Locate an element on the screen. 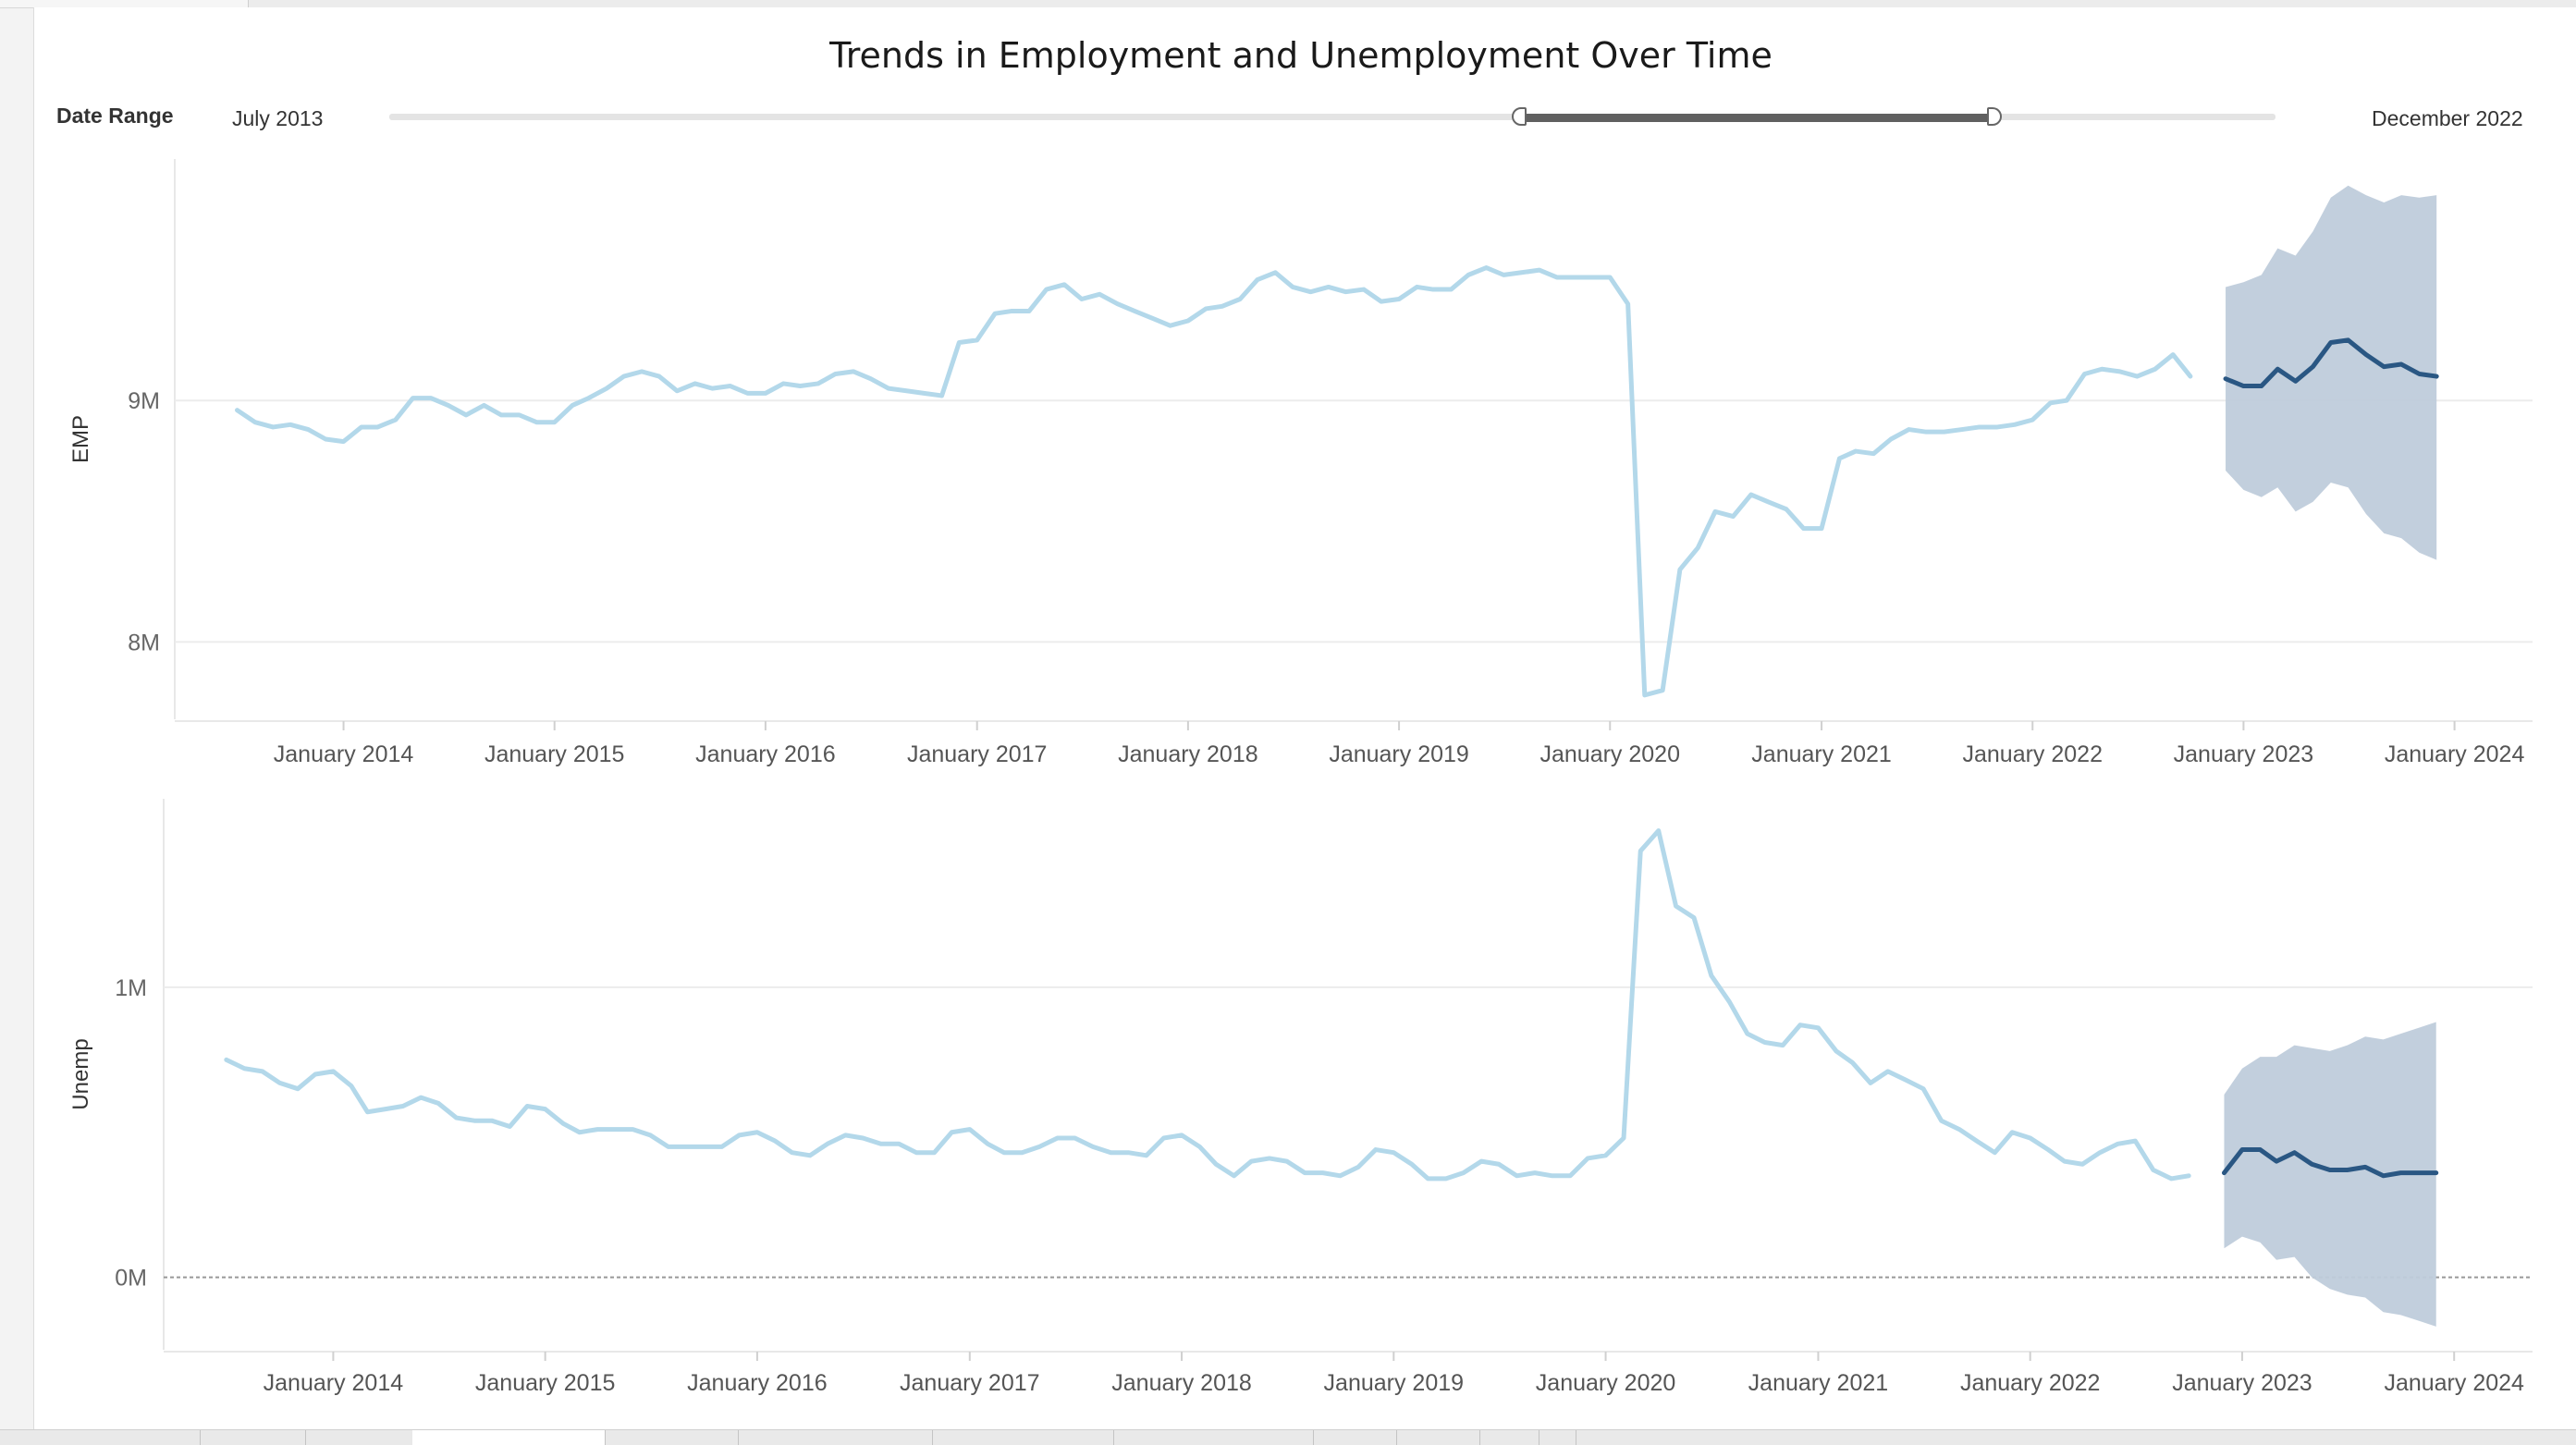  top-tab-stub is located at coordinates (124, 3).